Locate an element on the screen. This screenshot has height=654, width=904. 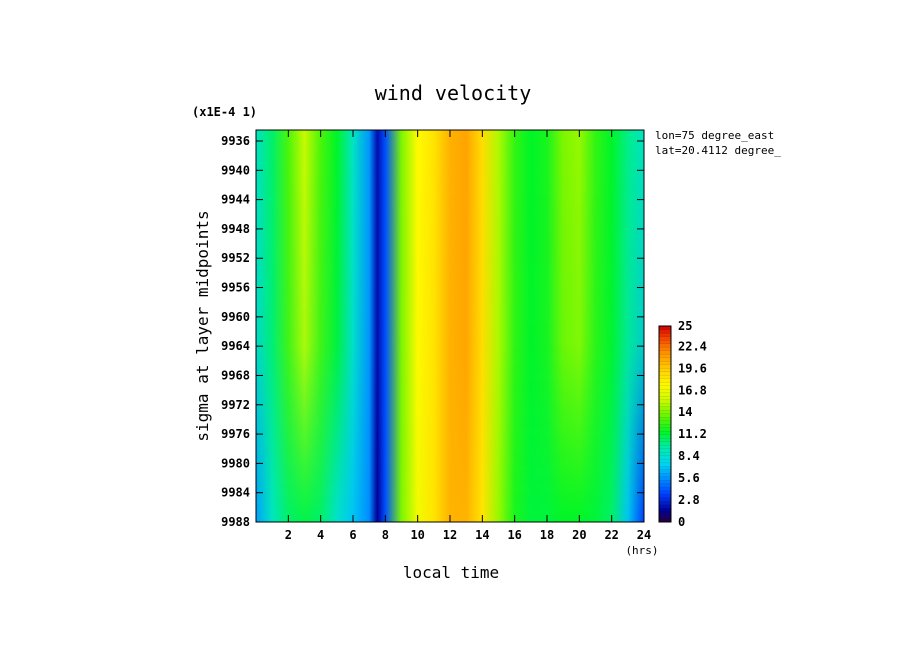
x-tick-label-8: 8 is located at coordinates (385, 535).